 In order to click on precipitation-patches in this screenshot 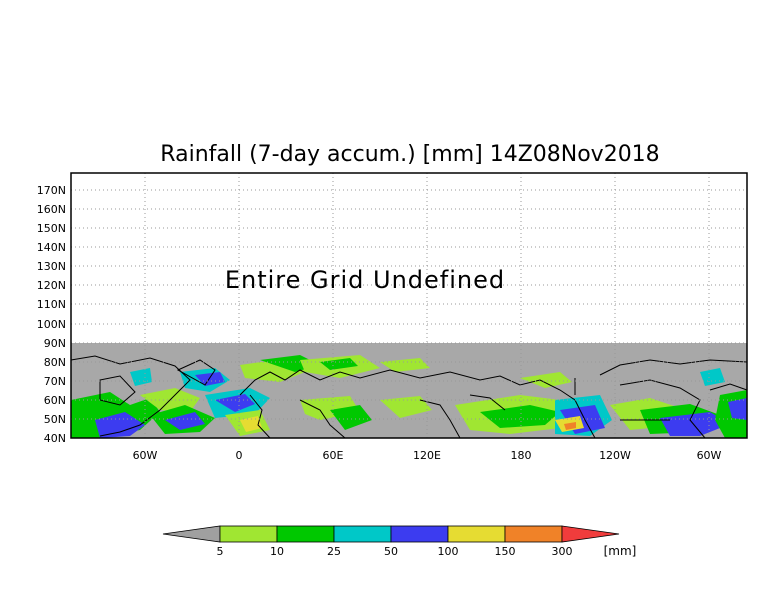, I will do `click(409, 396)`.